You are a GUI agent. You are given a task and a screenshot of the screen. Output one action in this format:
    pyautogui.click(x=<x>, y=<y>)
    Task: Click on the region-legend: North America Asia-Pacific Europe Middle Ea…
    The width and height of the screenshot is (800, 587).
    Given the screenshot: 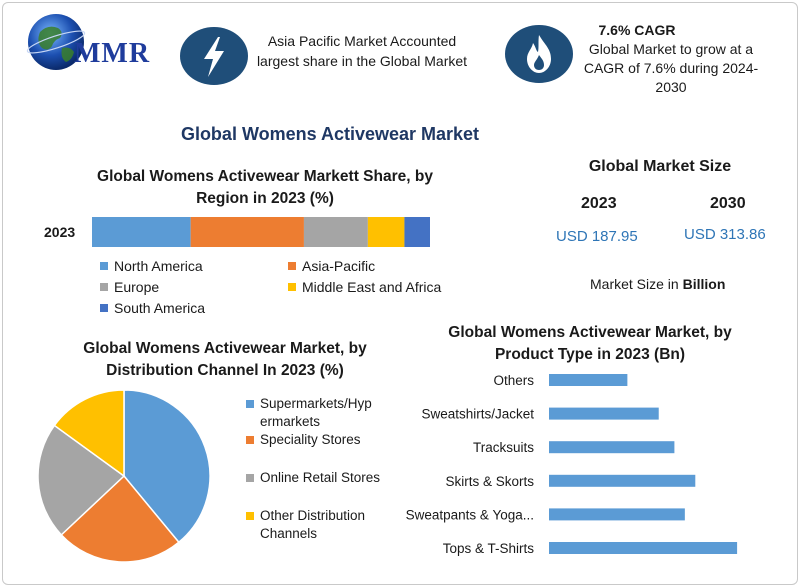 What is the action you would take?
    pyautogui.click(x=290, y=289)
    